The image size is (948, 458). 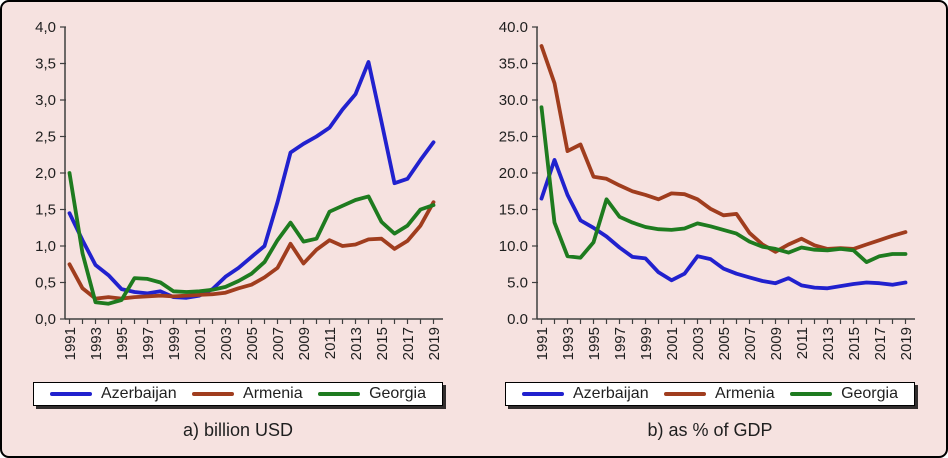 I want to click on y-tick-label: 20.0, so click(x=513, y=173).